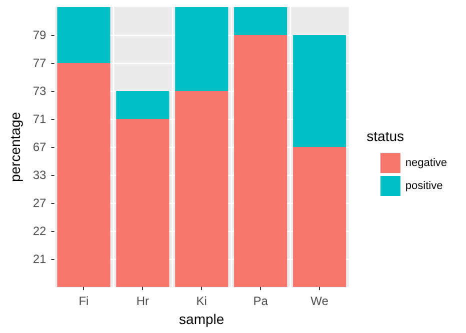  What do you see at coordinates (39, 259) in the screenshot?
I see `category-label: 21` at bounding box center [39, 259].